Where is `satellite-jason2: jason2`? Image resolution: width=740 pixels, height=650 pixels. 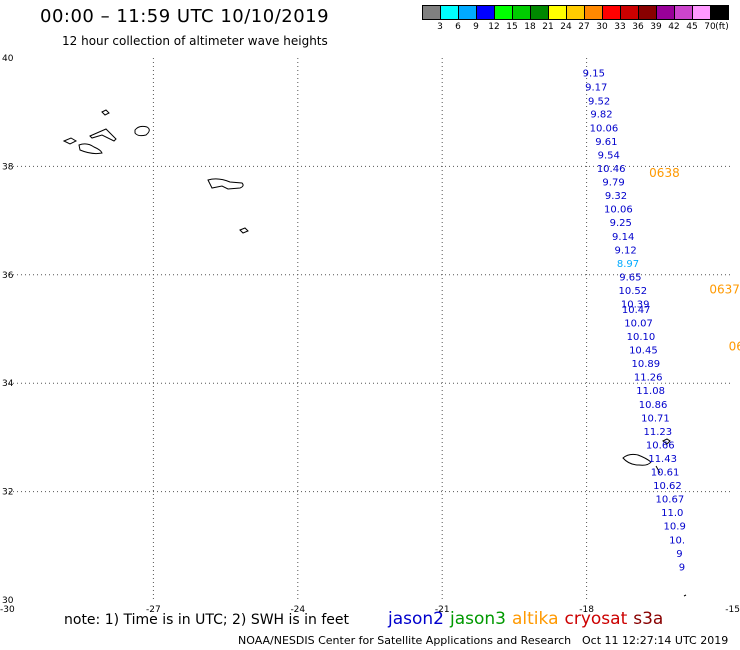 satellite-jason2: jason2 is located at coordinates (416, 619).